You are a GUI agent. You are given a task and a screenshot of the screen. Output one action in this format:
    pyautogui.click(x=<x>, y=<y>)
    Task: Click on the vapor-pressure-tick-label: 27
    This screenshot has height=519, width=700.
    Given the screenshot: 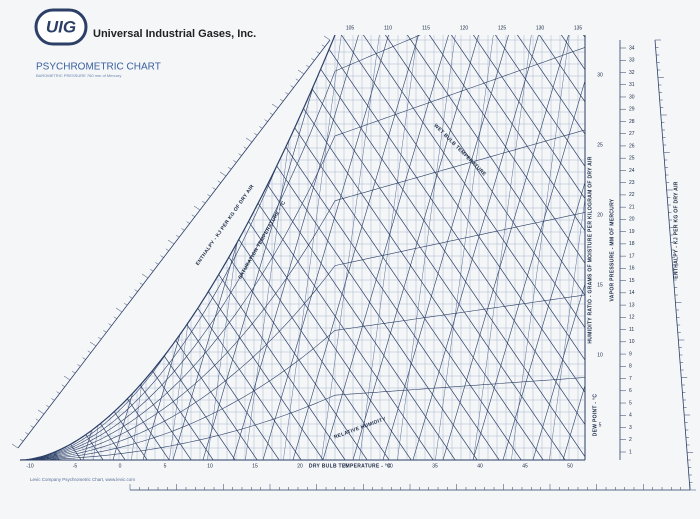 What is the action you would take?
    pyautogui.click(x=632, y=134)
    